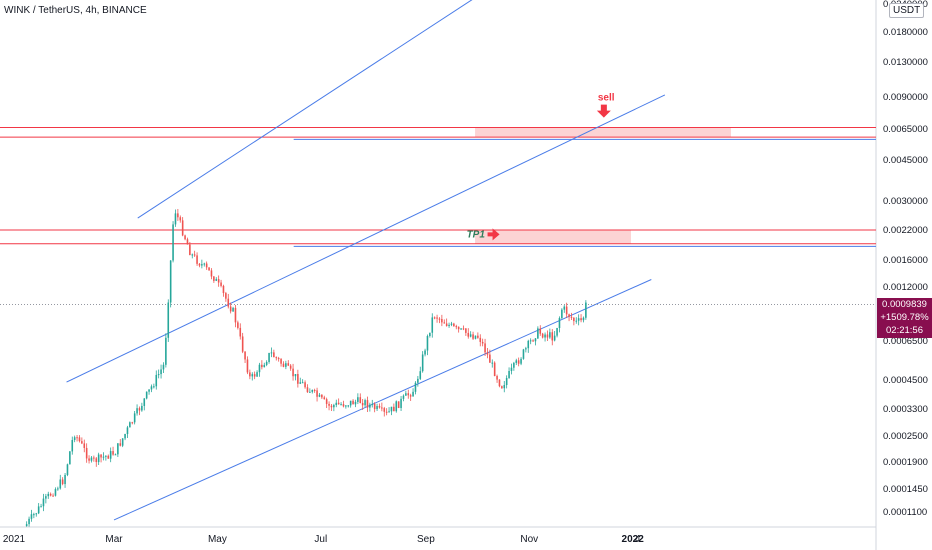 Image resolution: width=932 pixels, height=550 pixels. I want to click on y-tick-label: 0.0030000, so click(905, 201).